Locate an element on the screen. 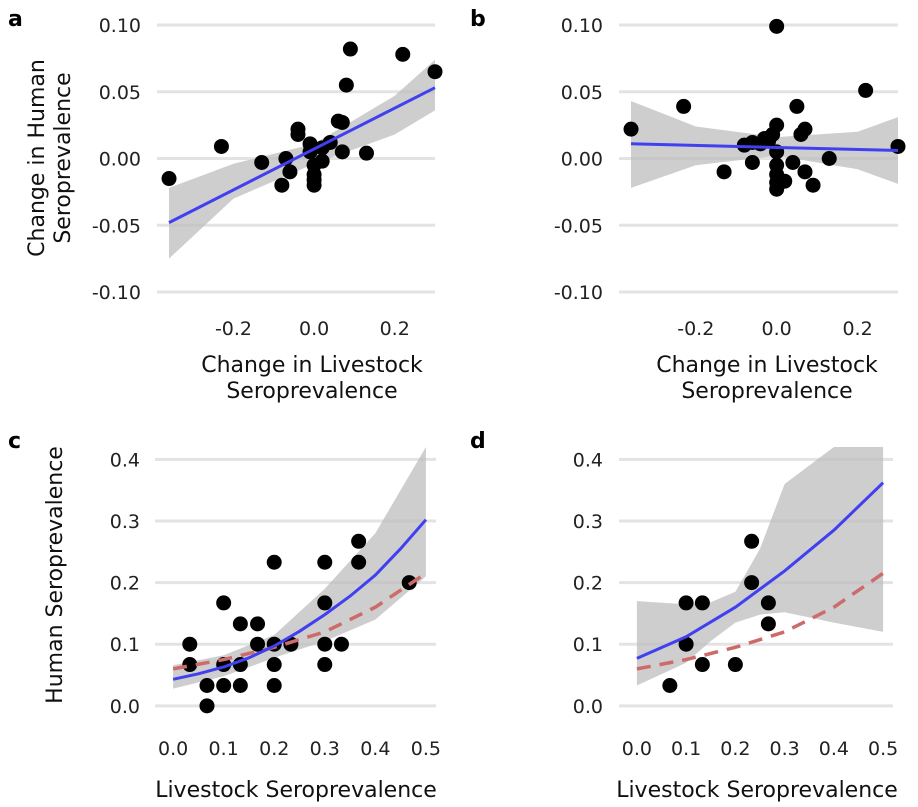 This screenshot has width=918, height=807. y-tick-label: -0.10 is located at coordinates (578, 293).